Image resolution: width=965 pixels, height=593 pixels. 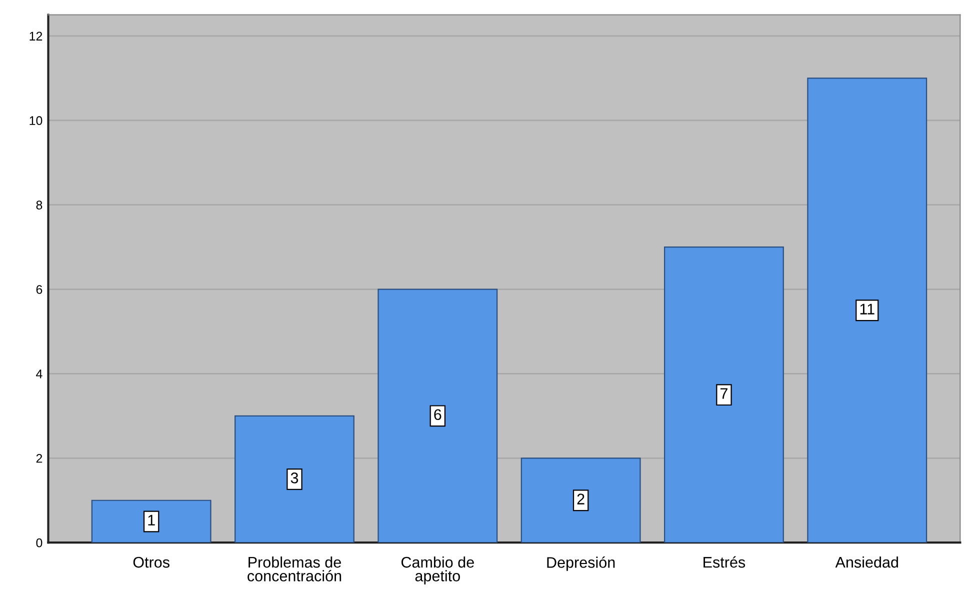 What do you see at coordinates (36, 121) in the screenshot?
I see `y-tick-label: 10` at bounding box center [36, 121].